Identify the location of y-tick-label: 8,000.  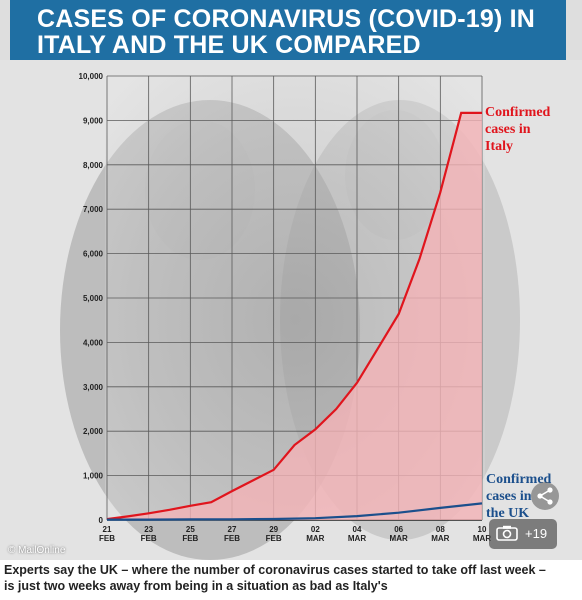
(93, 165).